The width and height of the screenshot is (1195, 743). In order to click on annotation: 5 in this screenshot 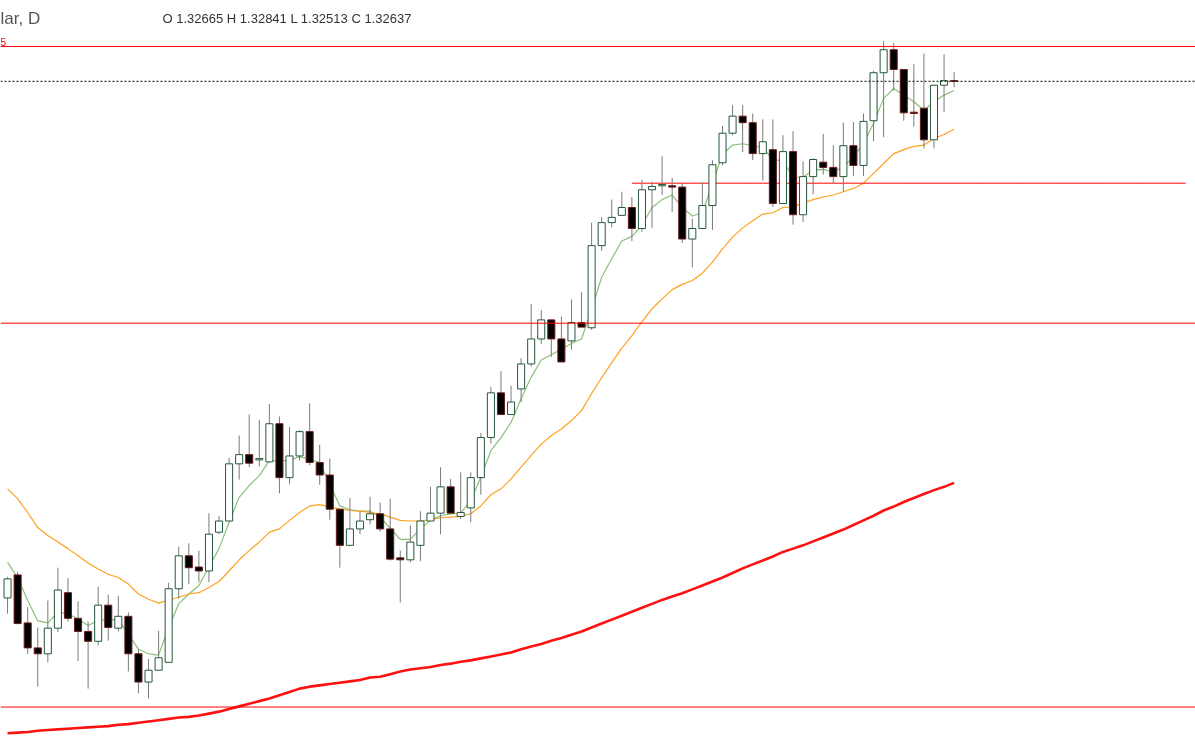, I will do `click(3, 42)`.